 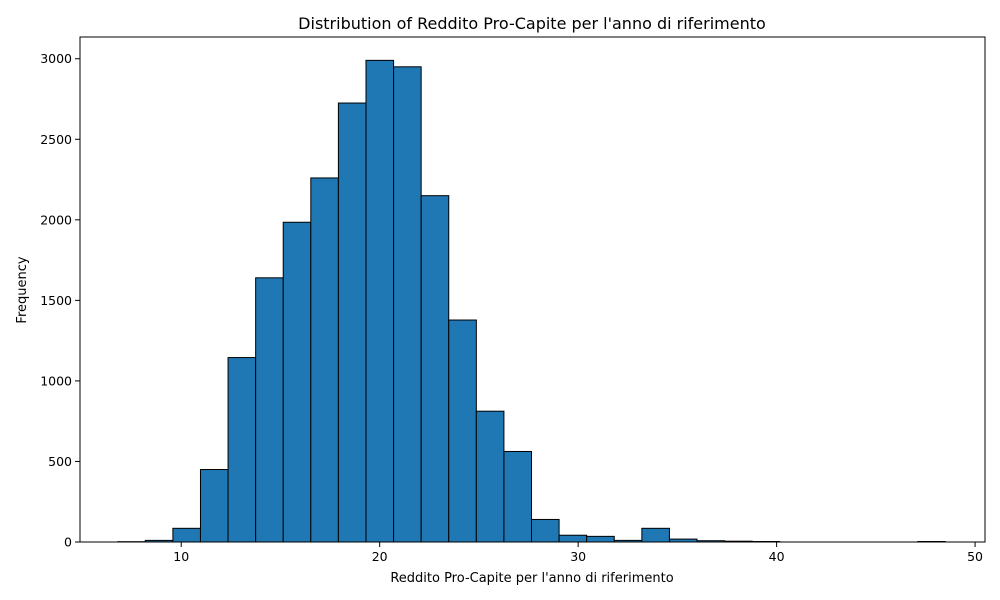 What do you see at coordinates (380, 556) in the screenshot?
I see `x-tick-label: 20` at bounding box center [380, 556].